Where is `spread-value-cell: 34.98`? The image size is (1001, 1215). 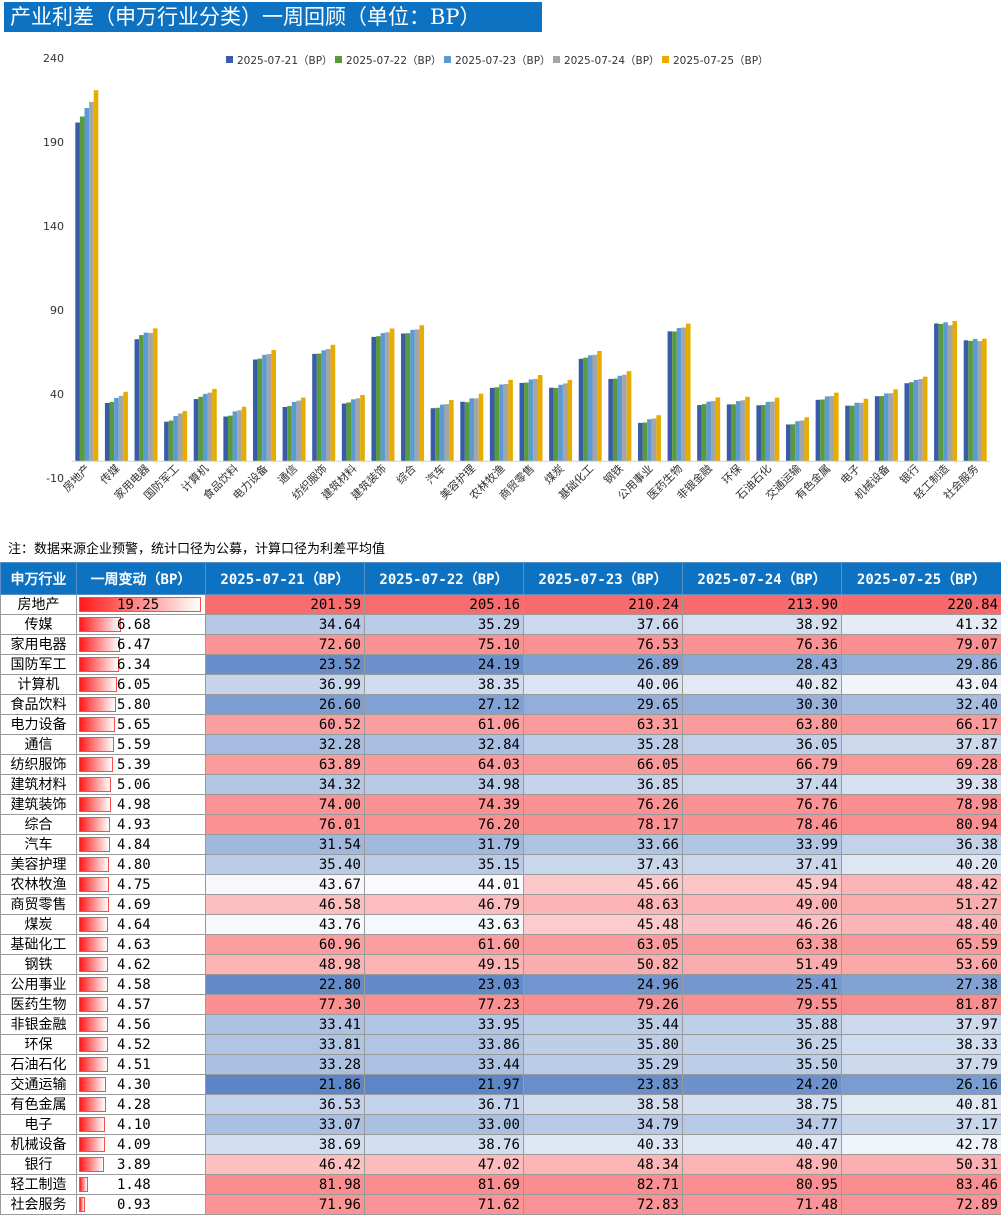
spread-value-cell: 34.98 is located at coordinates (444, 785).